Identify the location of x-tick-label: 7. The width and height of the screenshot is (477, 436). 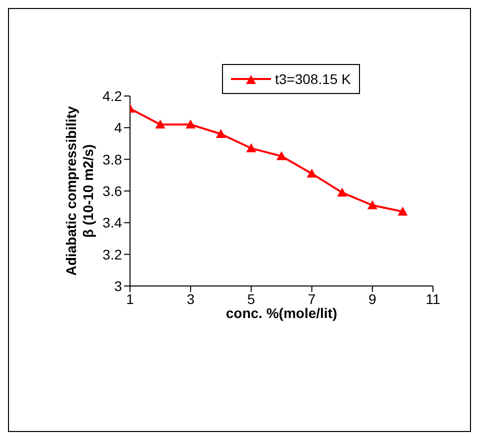
(312, 298).